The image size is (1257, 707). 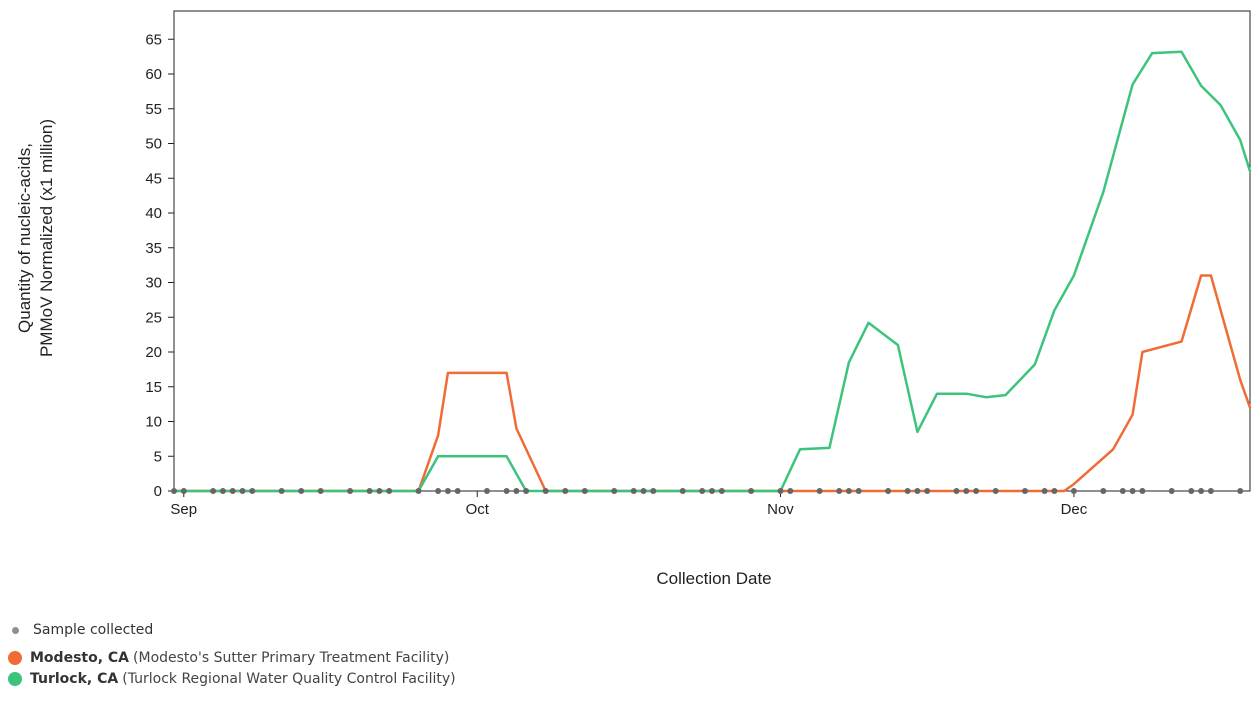 I want to click on modesto-color-dot-icon, so click(x=15, y=658).